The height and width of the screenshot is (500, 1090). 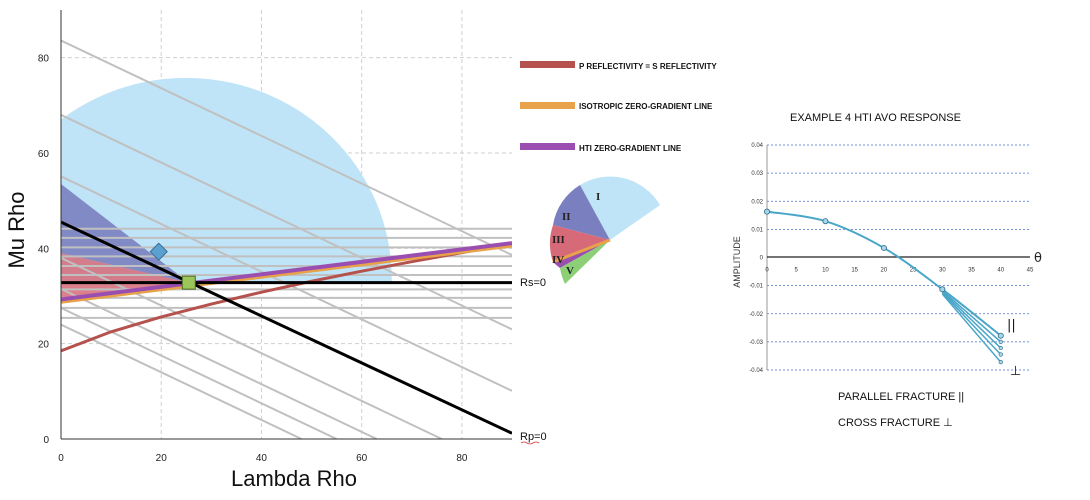 I want to click on left-x-tick: 20, so click(x=162, y=458).